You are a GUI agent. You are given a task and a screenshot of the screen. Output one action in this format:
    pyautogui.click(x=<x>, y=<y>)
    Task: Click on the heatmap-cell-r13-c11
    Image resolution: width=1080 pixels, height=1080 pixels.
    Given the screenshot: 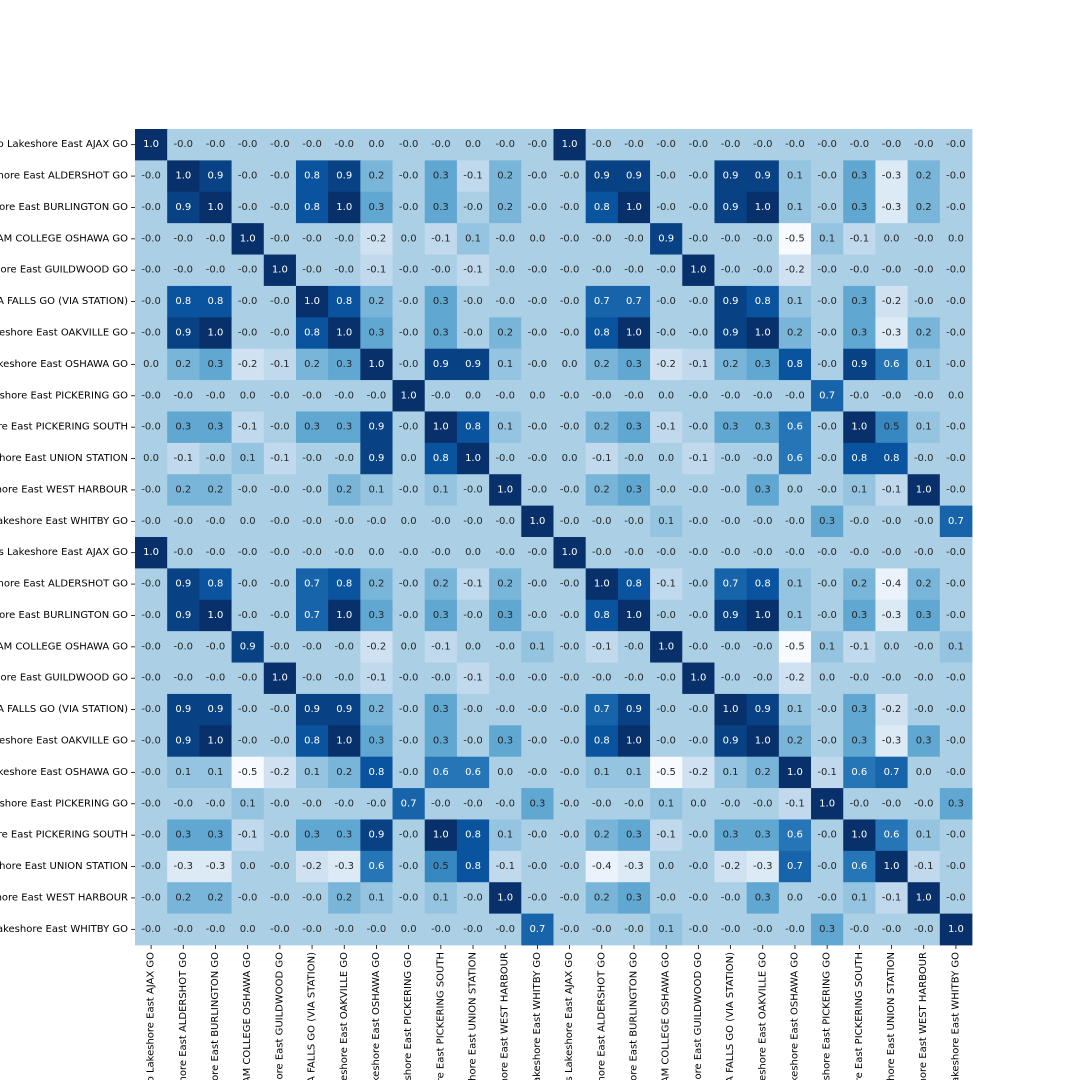 What is the action you would take?
    pyautogui.click(x=505, y=553)
    